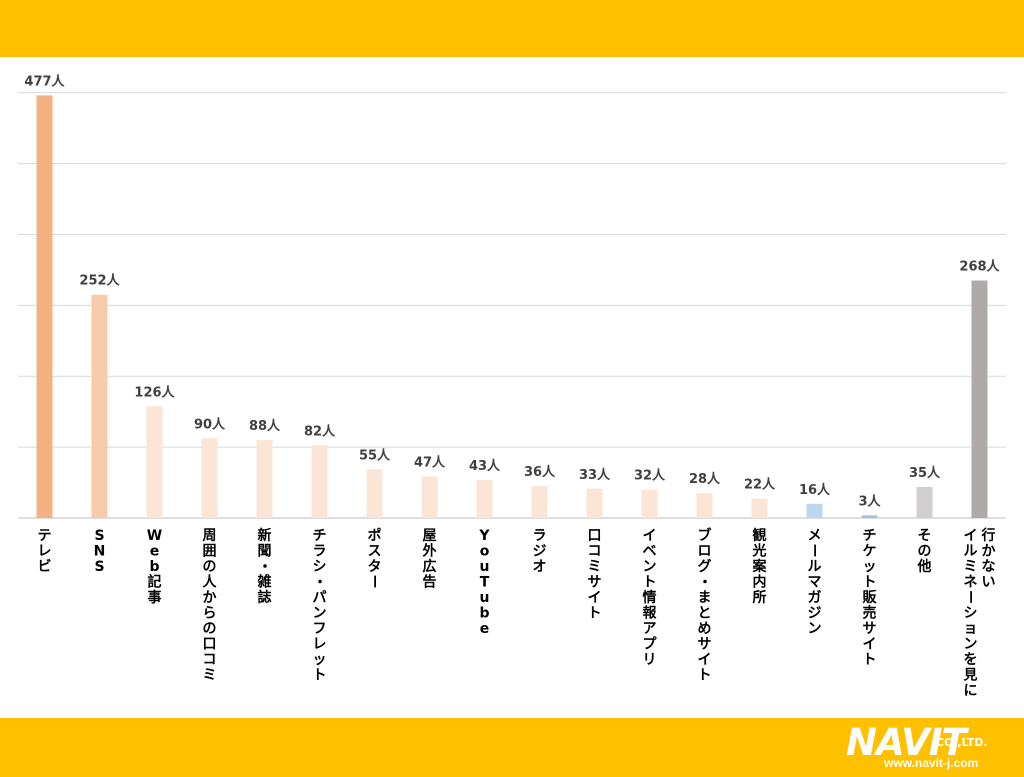 This screenshot has height=777, width=1024. Describe the element at coordinates (264, 582) in the screenshot. I see `category-label-char: 雑` at that location.